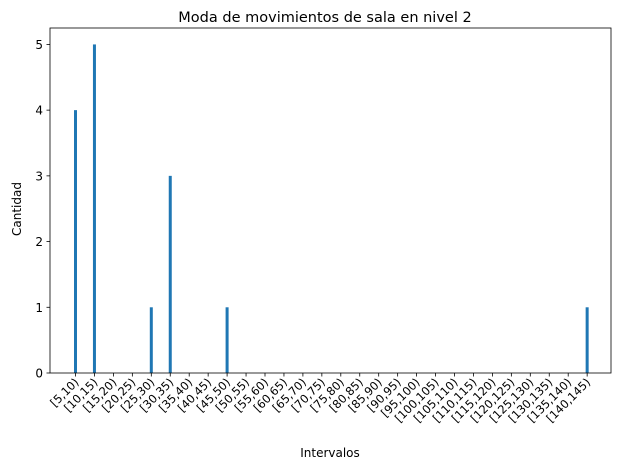  What do you see at coordinates (39, 308) in the screenshot?
I see `y-tick-label: 1` at bounding box center [39, 308].